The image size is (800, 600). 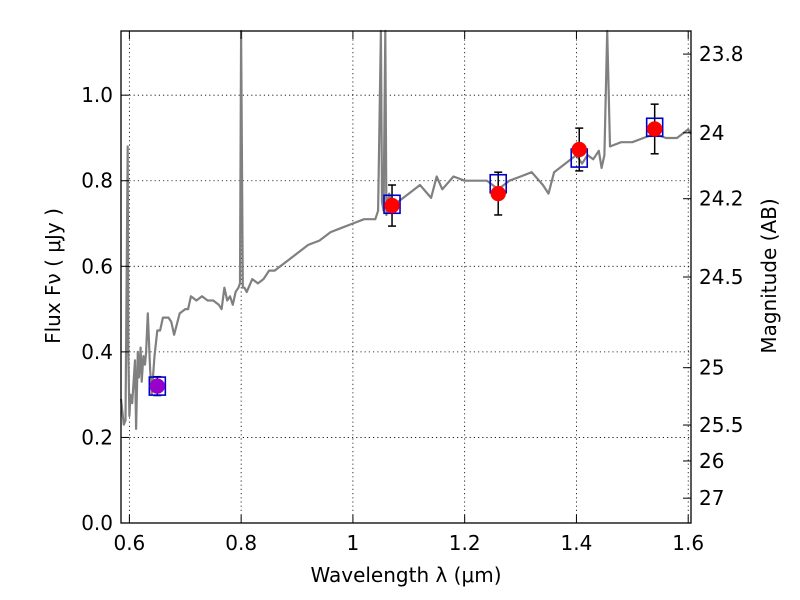 What do you see at coordinates (711, 461) in the screenshot?
I see `y2-tick-label: 26` at bounding box center [711, 461].